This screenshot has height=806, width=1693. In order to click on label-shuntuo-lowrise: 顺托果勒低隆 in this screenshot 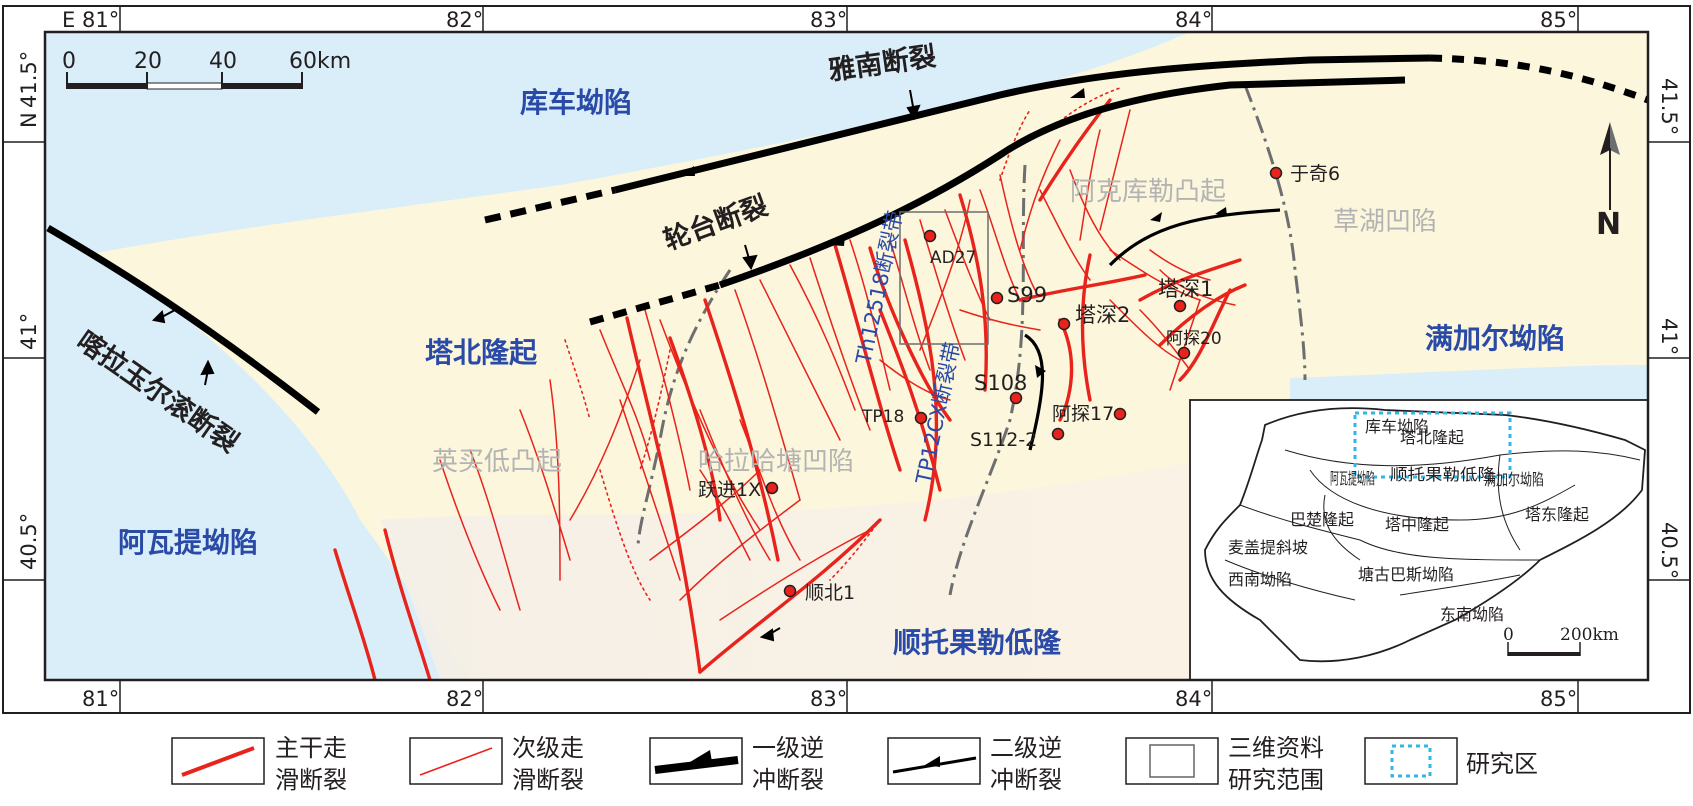, I will do `click(977, 642)`.